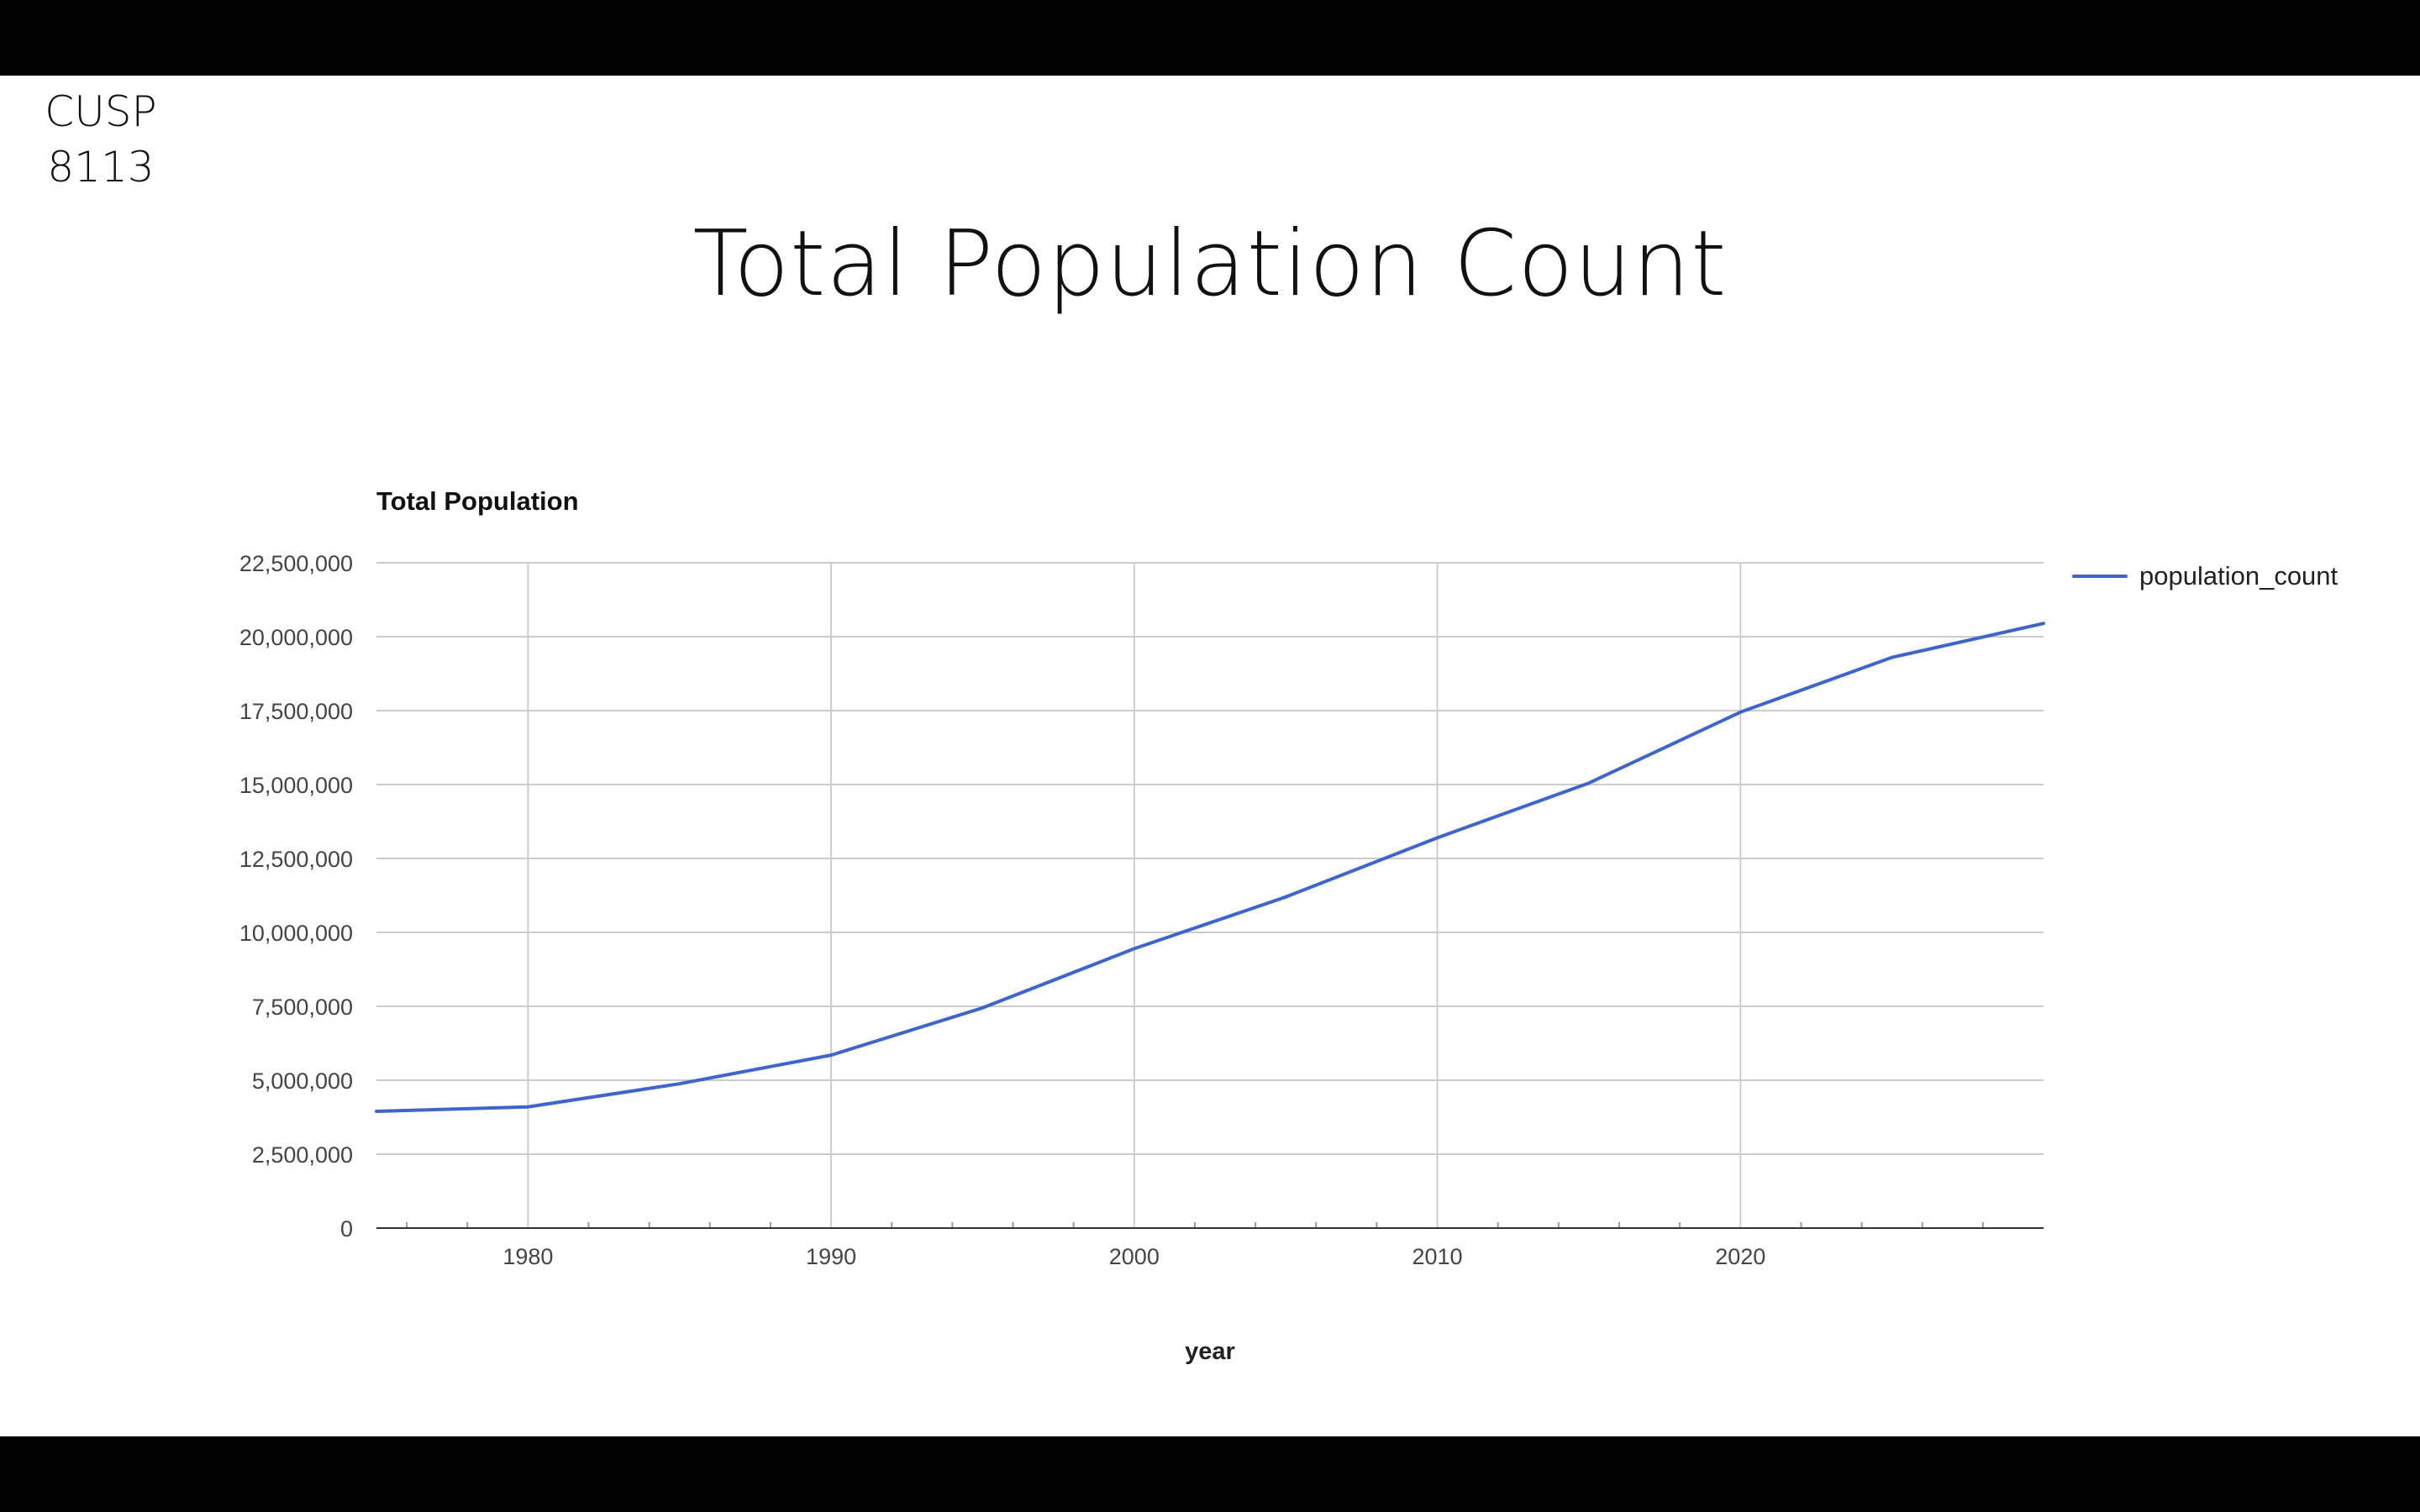  Describe the element at coordinates (296, 637) in the screenshot. I see `y-tick-label: 20,000,000` at that location.